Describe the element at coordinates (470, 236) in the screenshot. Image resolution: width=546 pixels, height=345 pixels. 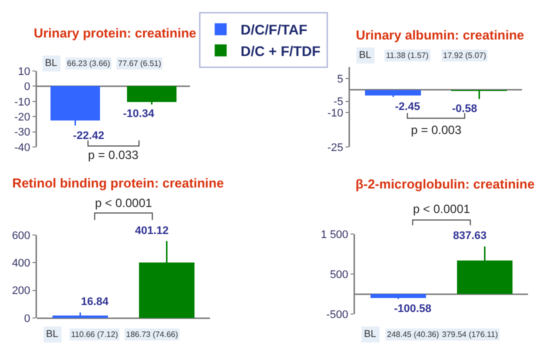
I see `data-label: 837.63` at that location.